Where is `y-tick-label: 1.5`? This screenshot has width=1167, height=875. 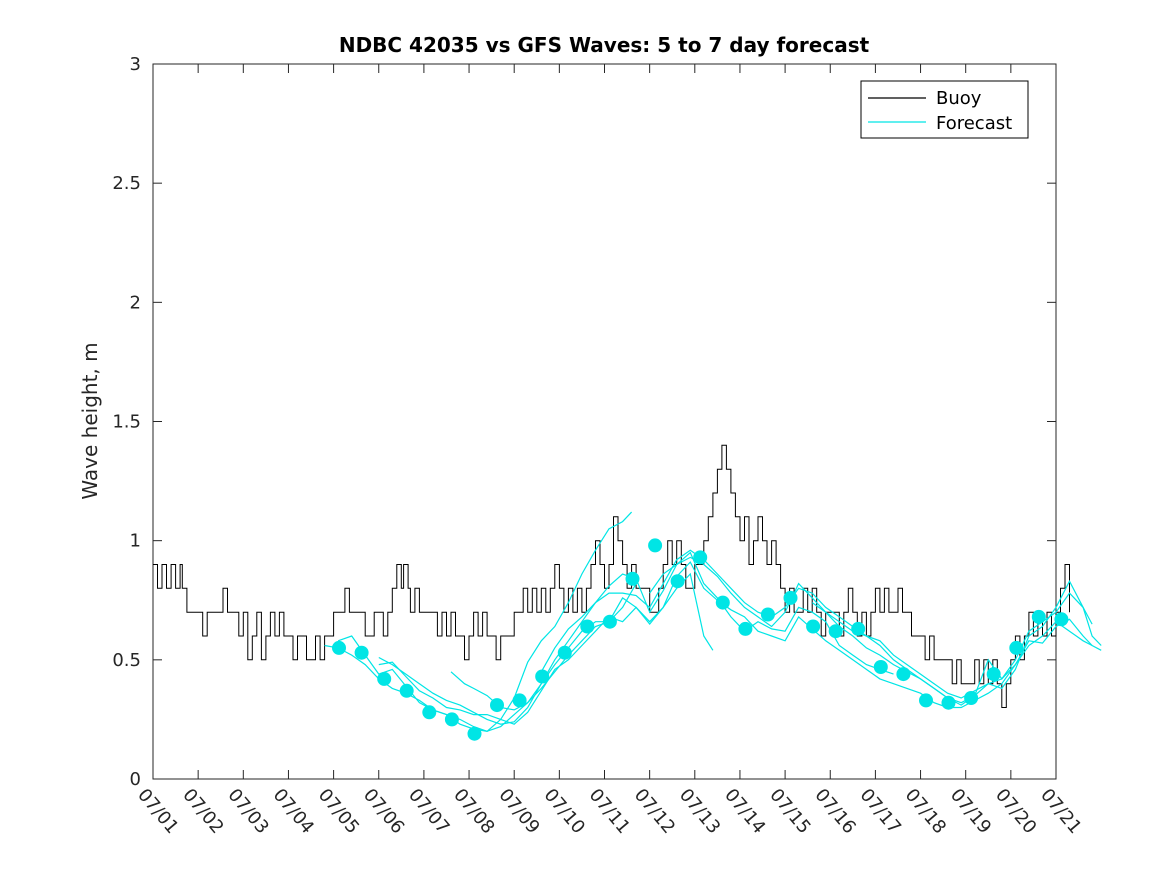 y-tick-label: 1.5 is located at coordinates (126, 422).